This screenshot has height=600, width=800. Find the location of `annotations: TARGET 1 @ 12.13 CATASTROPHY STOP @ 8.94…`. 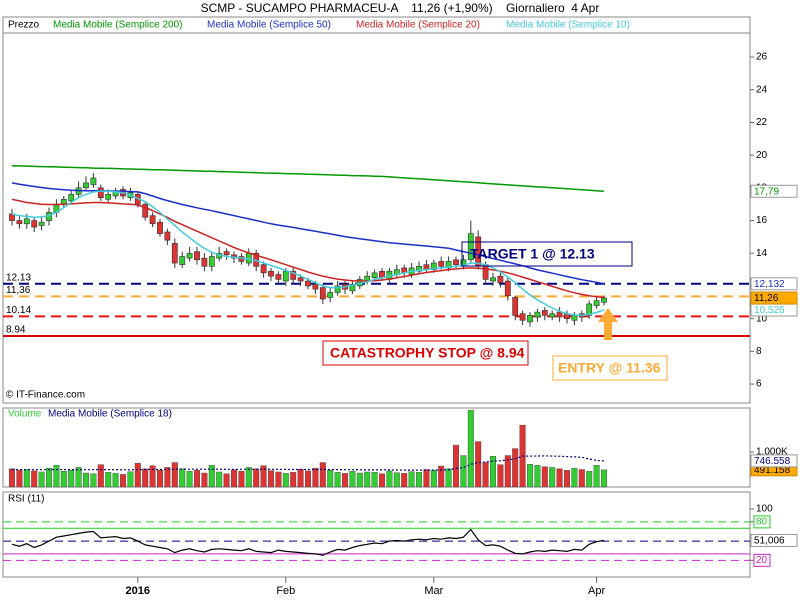

annotations: TARGET 1 @ 12.13 CATASTROPHY STOP @ 8.94… is located at coordinates (495, 311).